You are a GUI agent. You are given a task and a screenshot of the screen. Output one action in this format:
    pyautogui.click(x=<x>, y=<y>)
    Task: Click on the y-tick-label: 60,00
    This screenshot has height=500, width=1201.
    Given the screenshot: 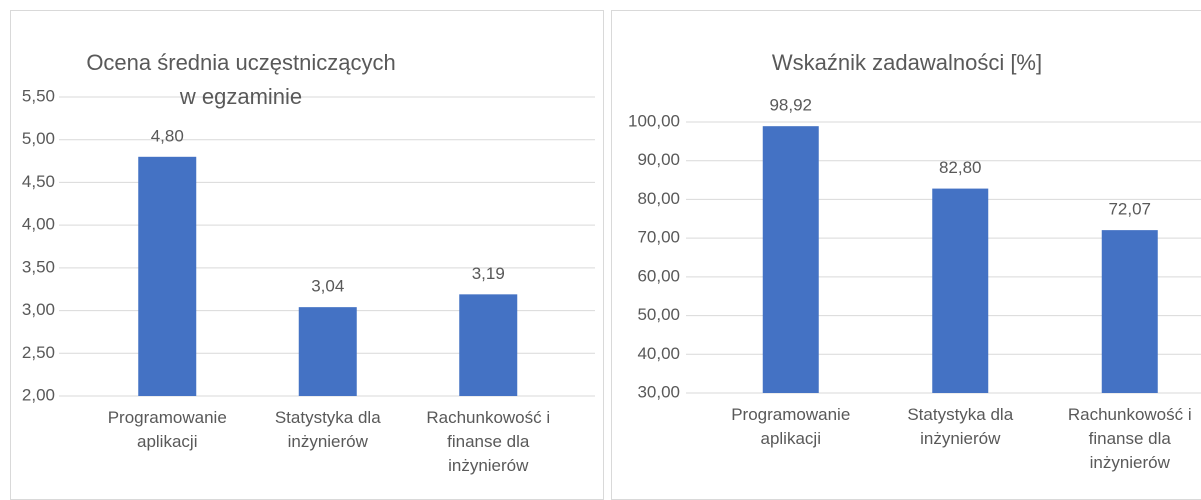 What is the action you would take?
    pyautogui.click(x=658, y=275)
    